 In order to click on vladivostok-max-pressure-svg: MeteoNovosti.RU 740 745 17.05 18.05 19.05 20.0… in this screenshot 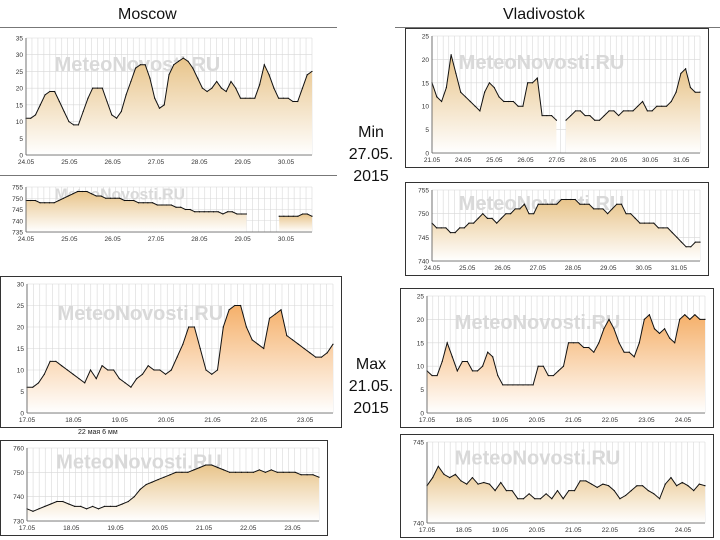, I will do `click(559, 487)`.